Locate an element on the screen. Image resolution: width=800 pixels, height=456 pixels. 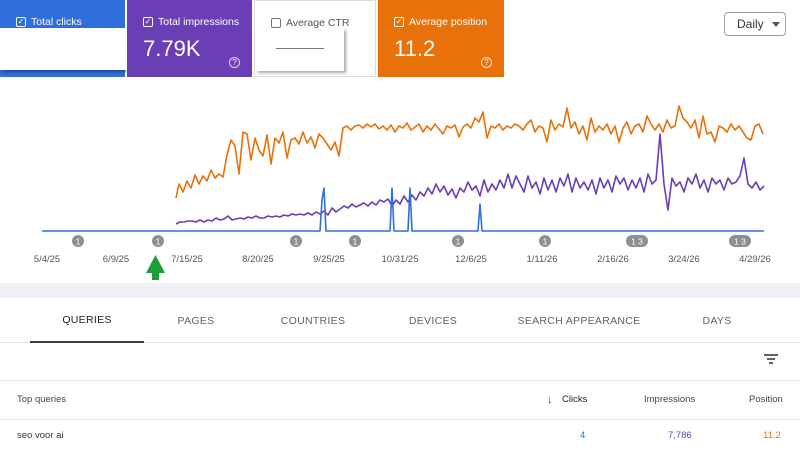
total-impressions-card: ✓ Total impressions 7.79K ? is located at coordinates (189, 38).